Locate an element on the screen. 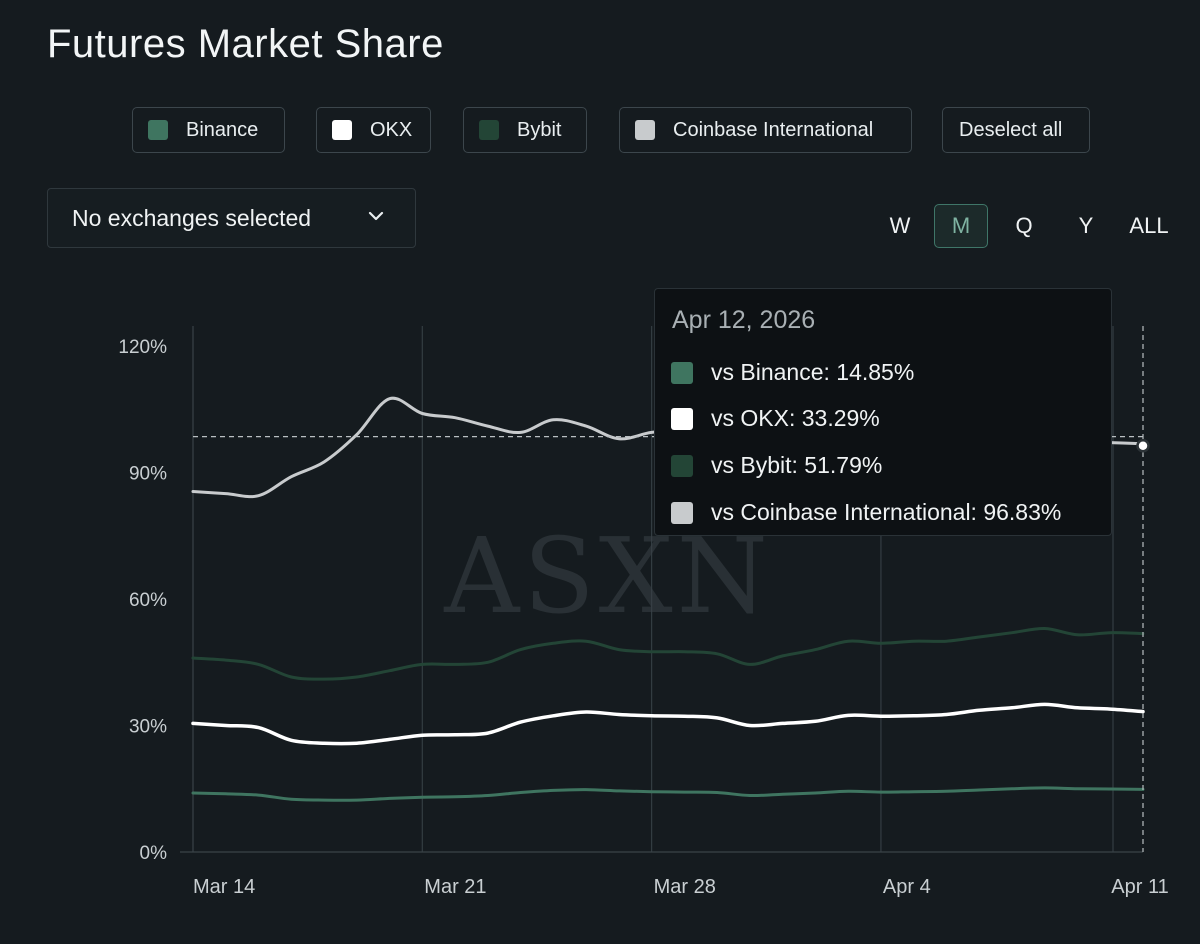 The width and height of the screenshot is (1200, 944). tooltip-row-okx: vs OKX: 33.29% is located at coordinates (775, 418).